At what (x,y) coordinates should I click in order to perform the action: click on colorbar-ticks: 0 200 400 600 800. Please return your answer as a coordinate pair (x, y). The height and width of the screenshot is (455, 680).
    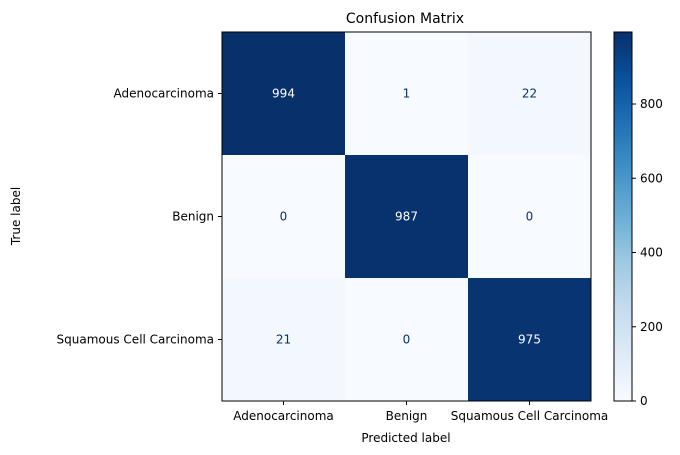
    Looking at the image, I should click on (647, 252).